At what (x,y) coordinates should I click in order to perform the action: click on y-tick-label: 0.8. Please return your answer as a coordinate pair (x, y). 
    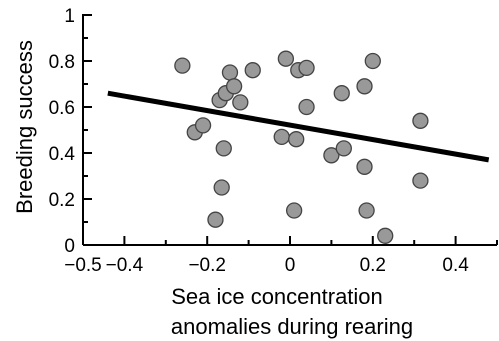
    Looking at the image, I should click on (62, 62).